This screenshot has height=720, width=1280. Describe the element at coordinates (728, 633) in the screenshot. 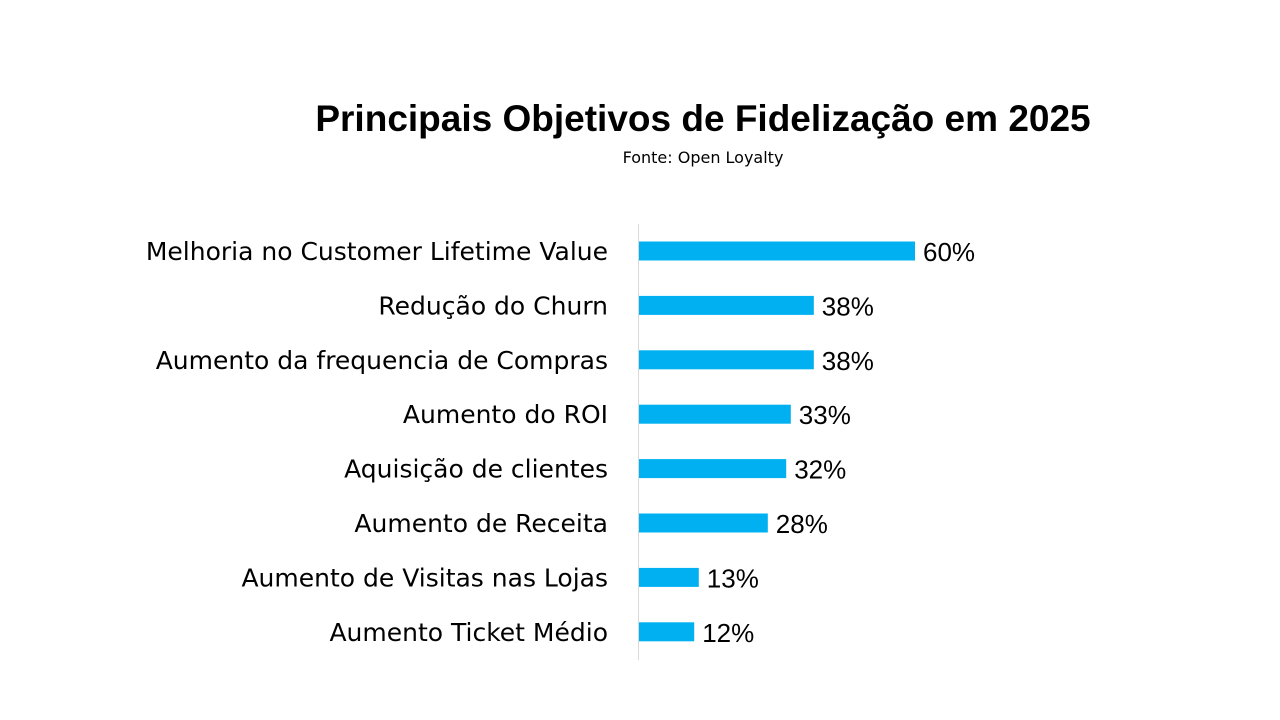

I see `data-label: 12%` at that location.